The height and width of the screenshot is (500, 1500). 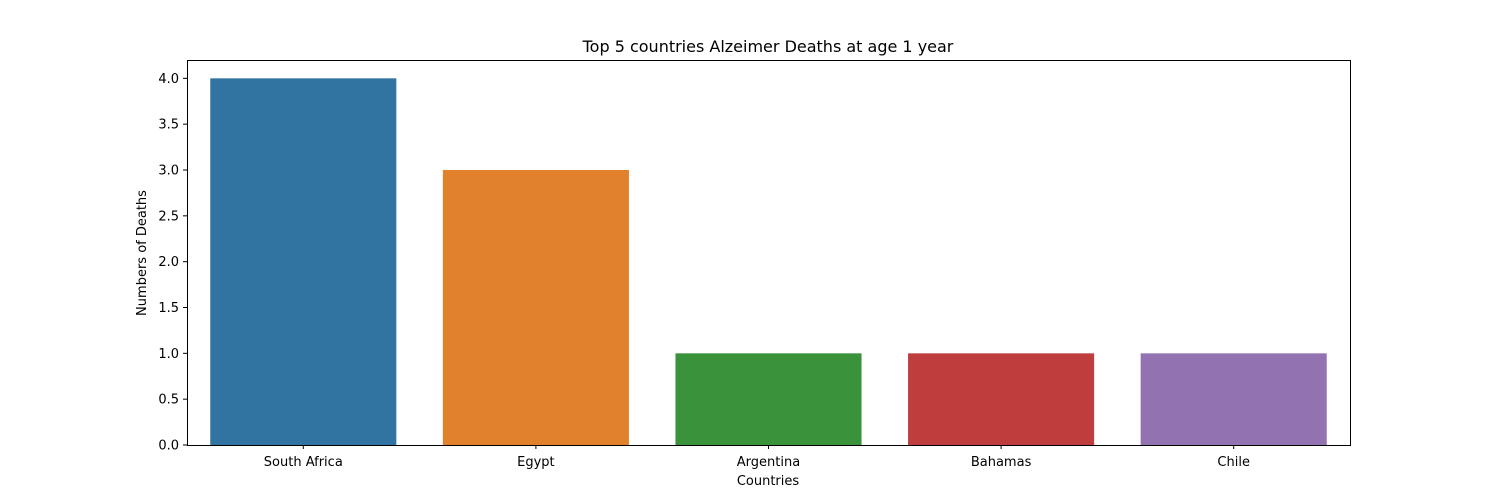 What do you see at coordinates (168, 171) in the screenshot?
I see `y-tick-label: 3.0` at bounding box center [168, 171].